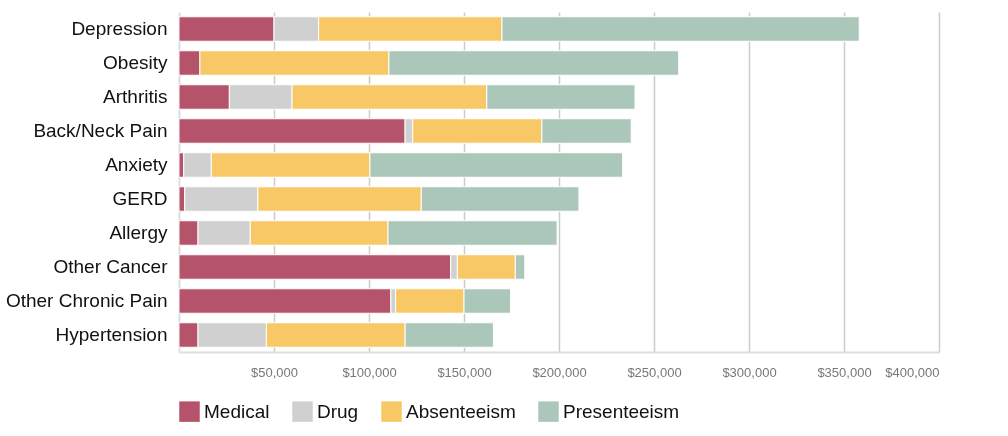  What do you see at coordinates (135, 96) in the screenshot?
I see `y-tick-label: Arthritis` at bounding box center [135, 96].